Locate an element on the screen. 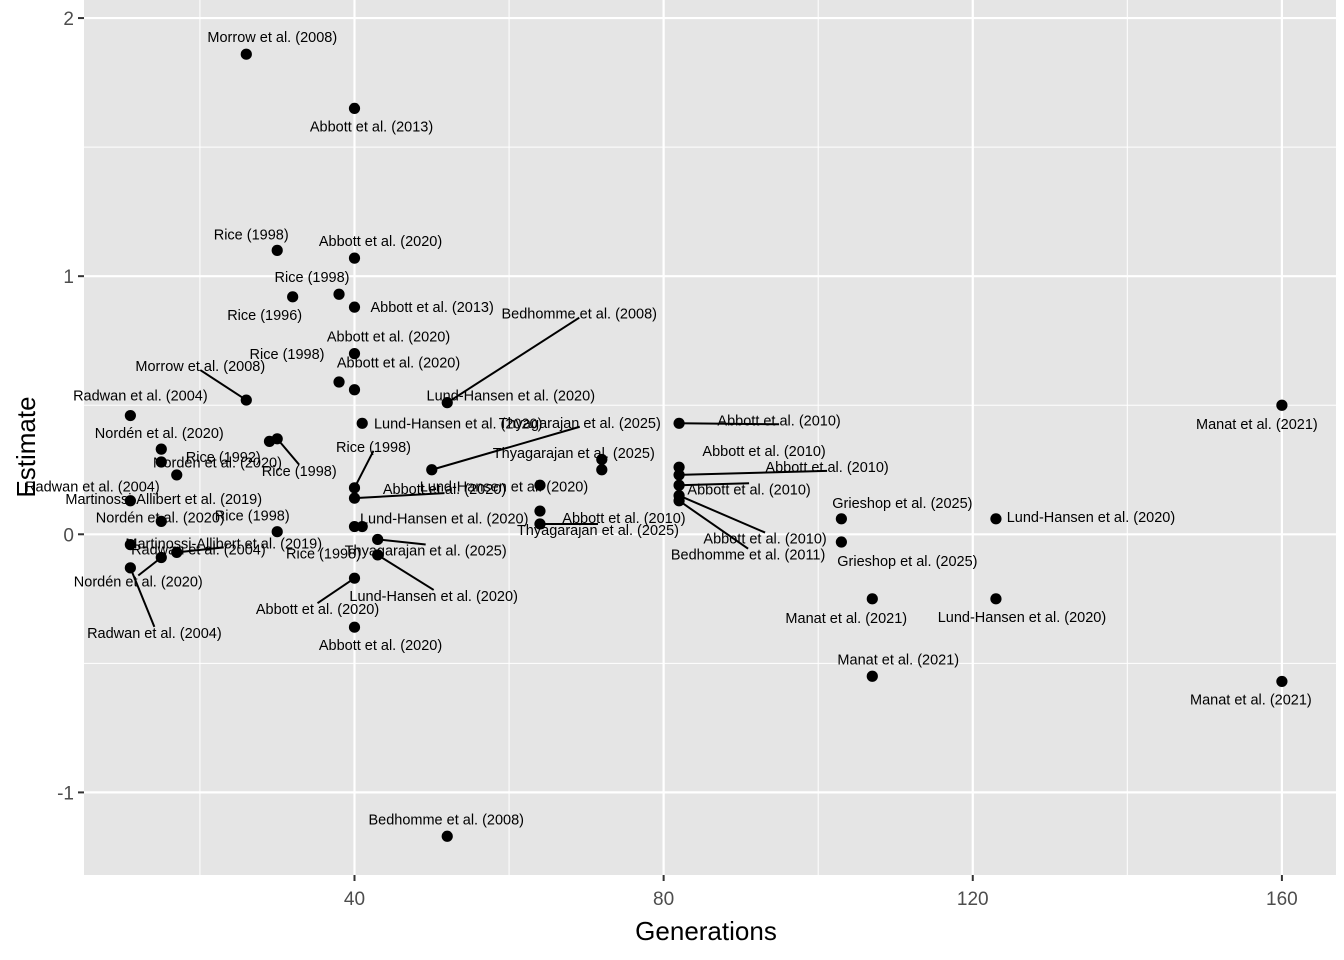 The height and width of the screenshot is (960, 1344). point-label: Bedhomme et al. (2011) is located at coordinates (748, 556).